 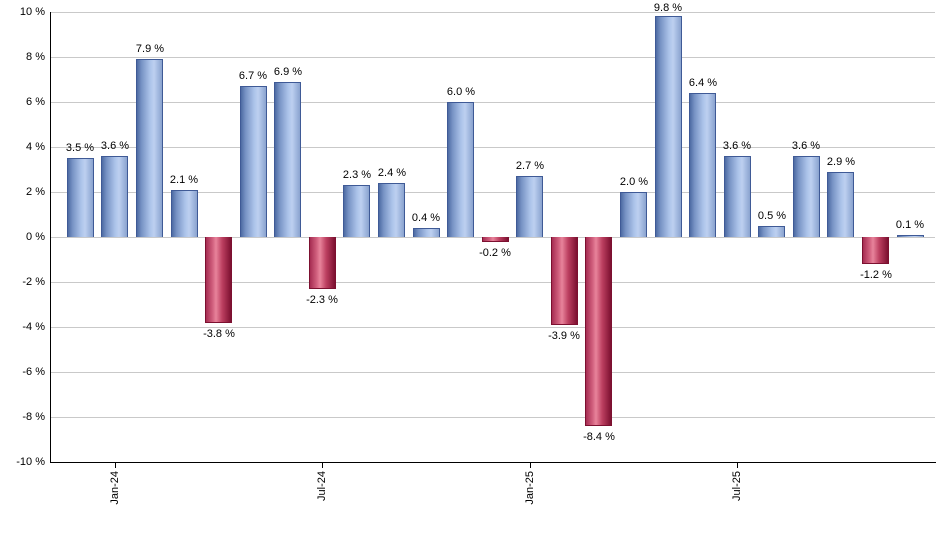 I want to click on x-axis-line, so click(x=493, y=462).